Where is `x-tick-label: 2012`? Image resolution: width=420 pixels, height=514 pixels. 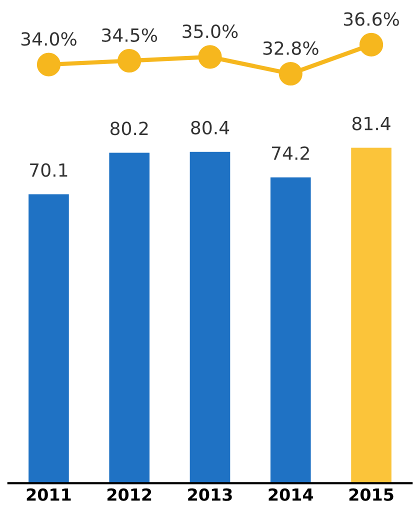
x-tick-label: 2012 is located at coordinates (129, 494).